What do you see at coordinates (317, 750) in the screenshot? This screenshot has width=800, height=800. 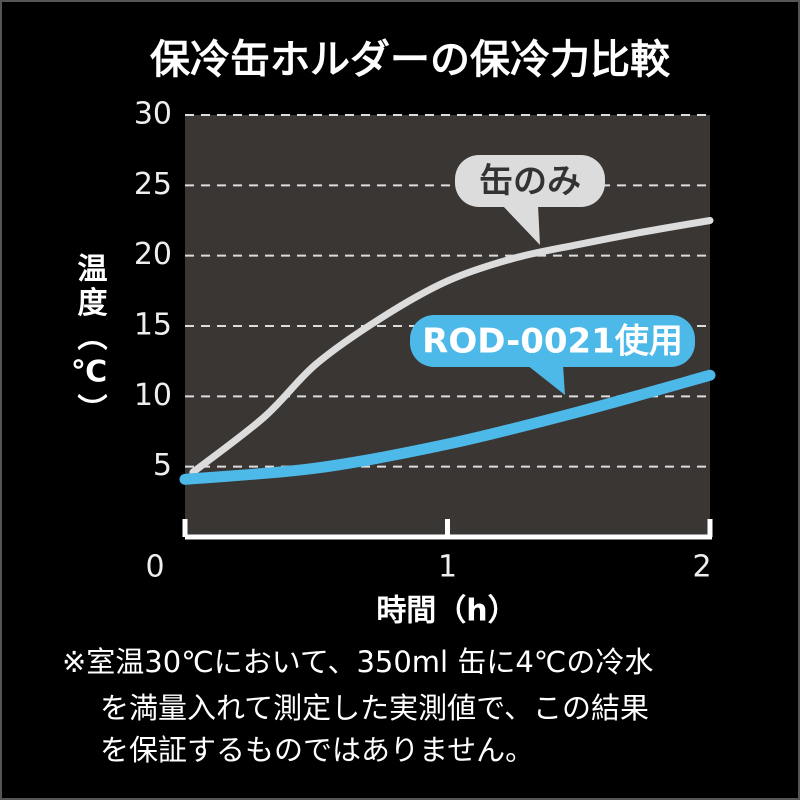 I see `note-line: を保証するものではありません。` at bounding box center [317, 750].